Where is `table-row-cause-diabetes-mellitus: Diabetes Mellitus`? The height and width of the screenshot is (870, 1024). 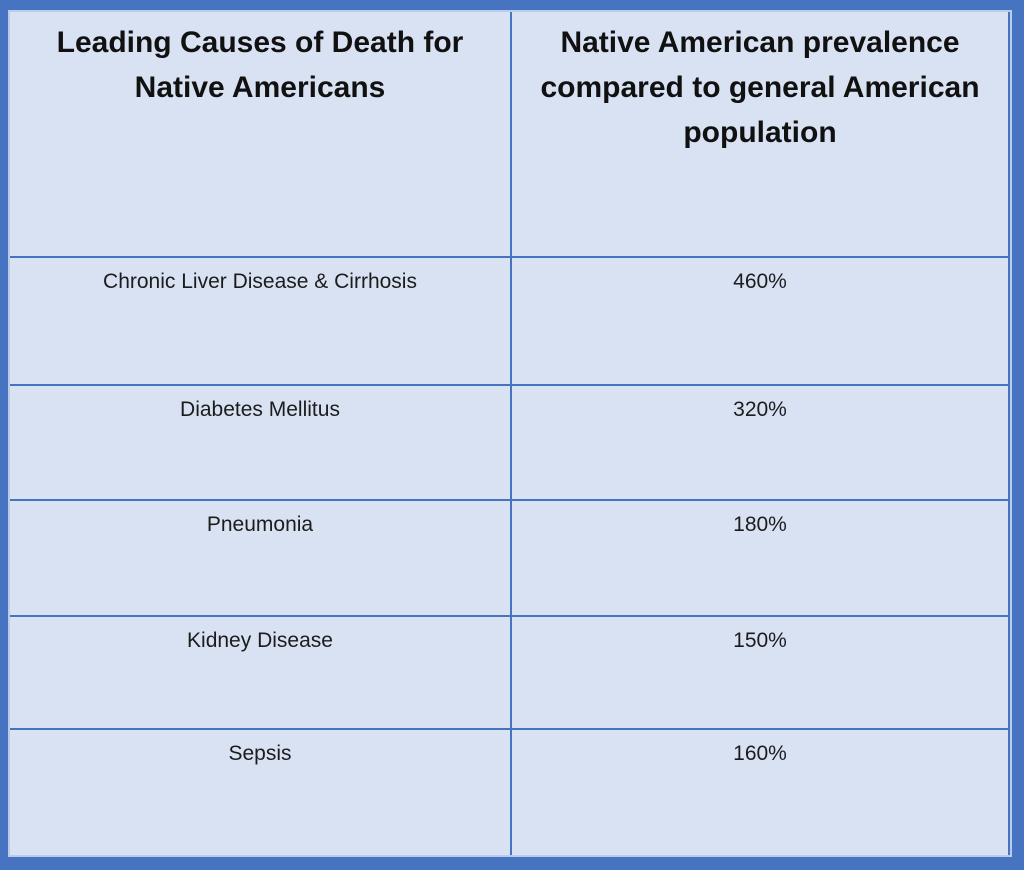
table-row-cause-diabetes-mellitus: Diabetes Mellitus is located at coordinates (260, 442).